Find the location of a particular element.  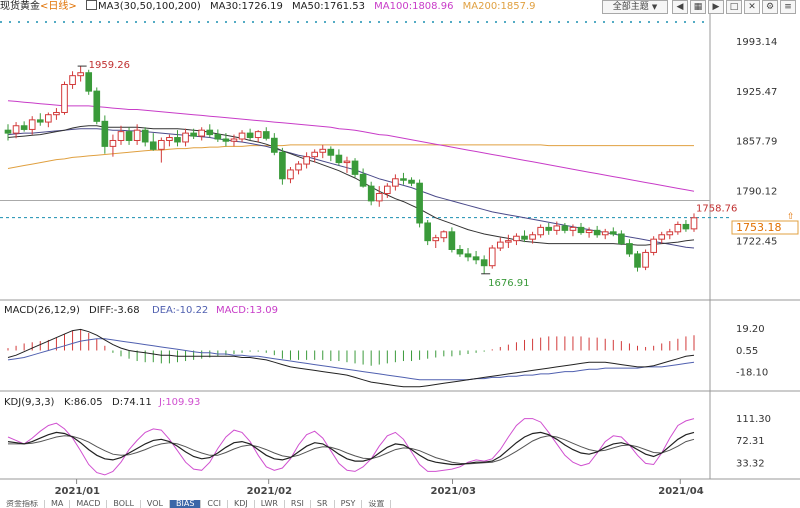

ma100-value: MA100:1808.96 is located at coordinates (414, 6).